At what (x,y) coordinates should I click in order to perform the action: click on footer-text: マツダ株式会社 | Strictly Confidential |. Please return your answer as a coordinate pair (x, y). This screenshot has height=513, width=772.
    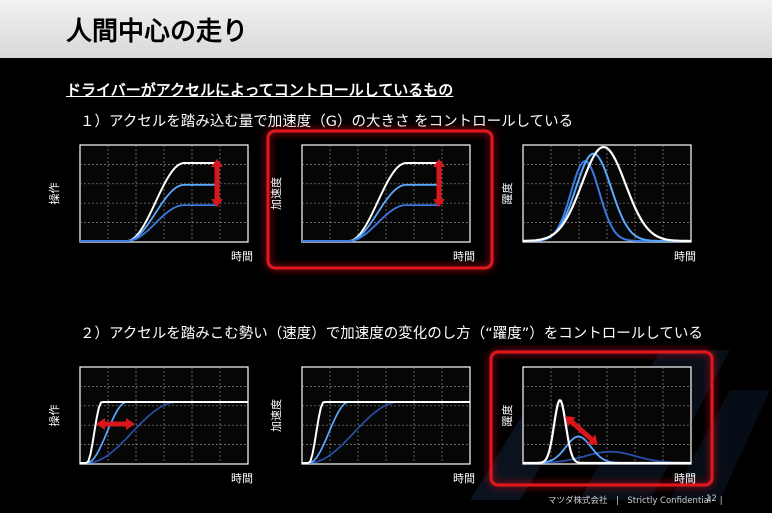
    Looking at the image, I should click on (635, 501).